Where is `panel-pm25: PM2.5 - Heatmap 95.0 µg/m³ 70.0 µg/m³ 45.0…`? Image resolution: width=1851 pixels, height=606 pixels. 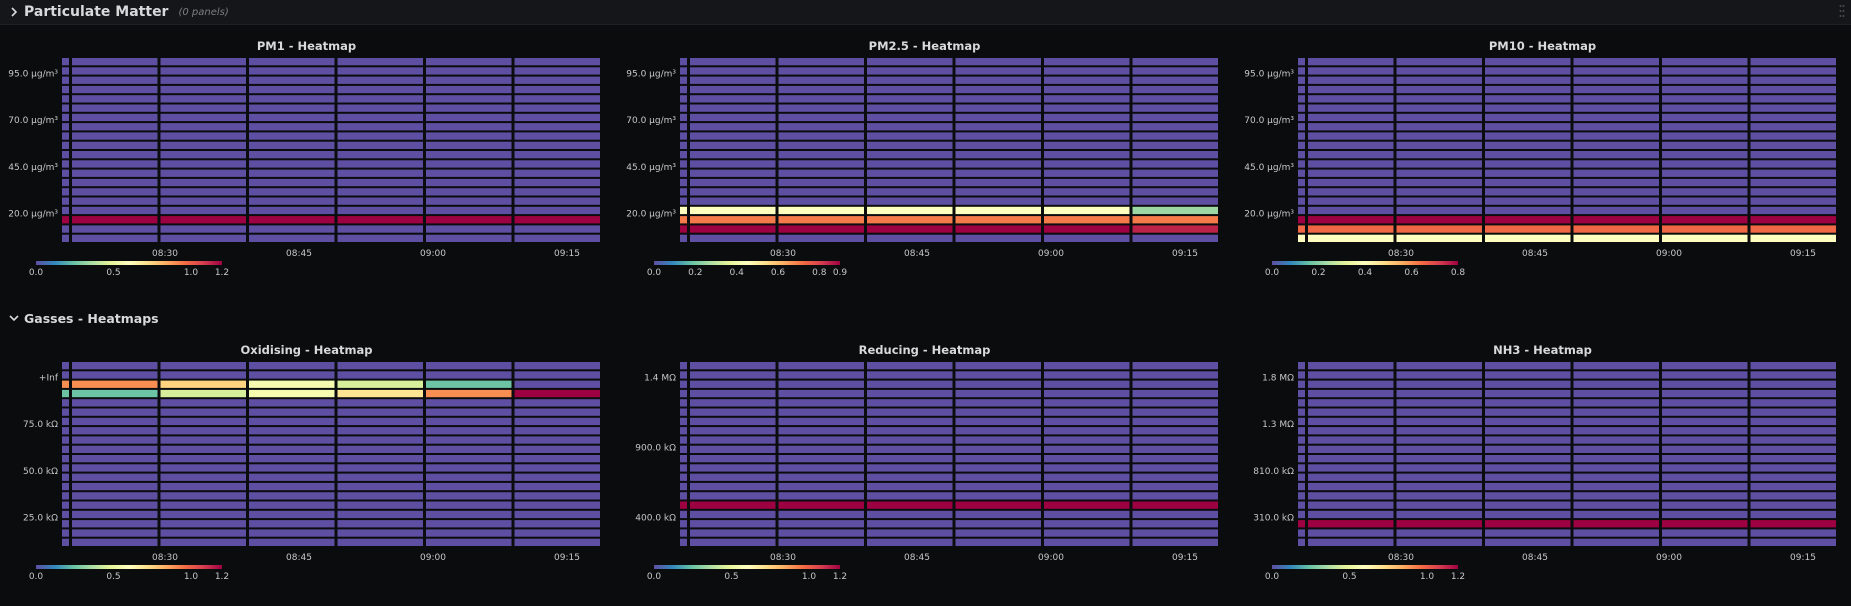 panel-pm25: PM2.5 - Heatmap 95.0 µg/m³ 70.0 µg/m³ 45.0… is located at coordinates (924, 166).